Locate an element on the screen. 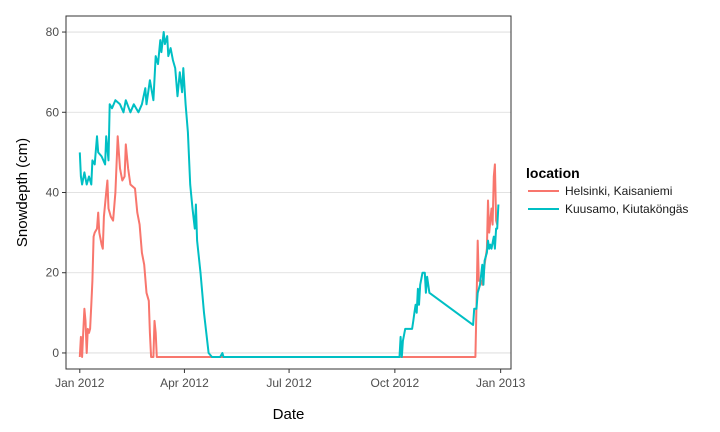 The height and width of the screenshot is (432, 720). x-tick-label: Jan 2012 is located at coordinates (80, 383).